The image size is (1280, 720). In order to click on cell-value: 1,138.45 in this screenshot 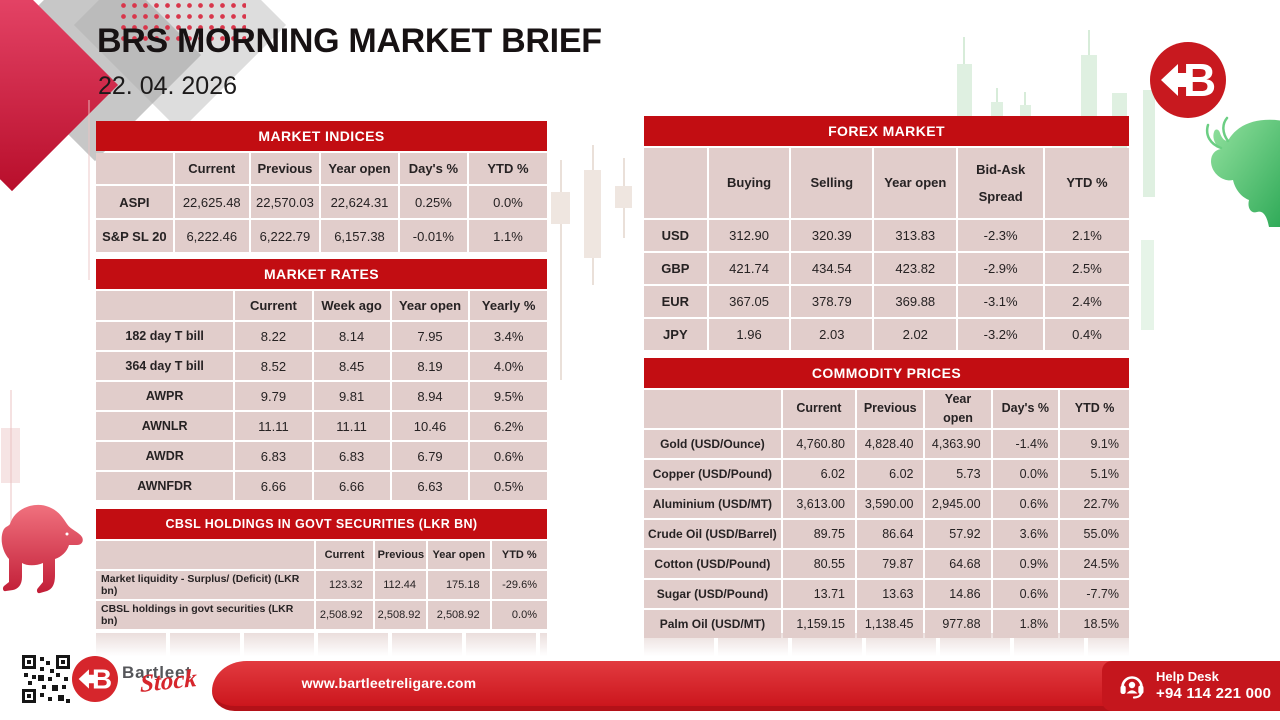, I will do `click(890, 623)`.